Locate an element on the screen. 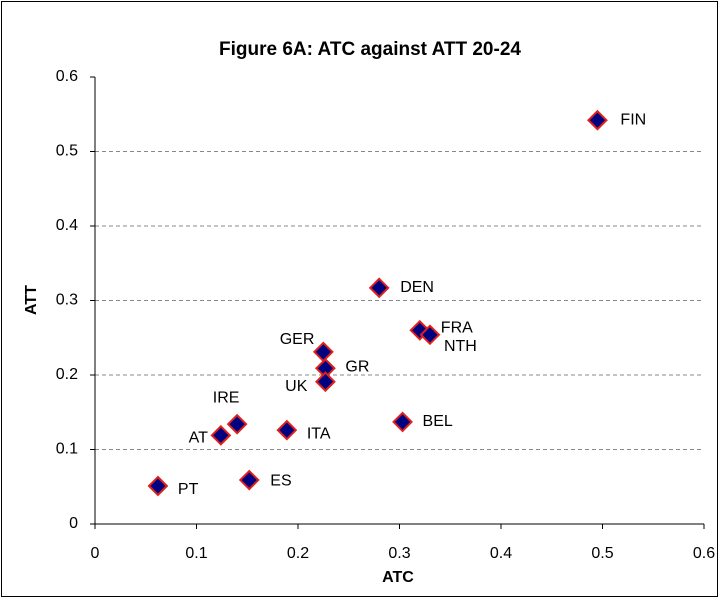  y-tick-label: 0.1 is located at coordinates (67, 449).